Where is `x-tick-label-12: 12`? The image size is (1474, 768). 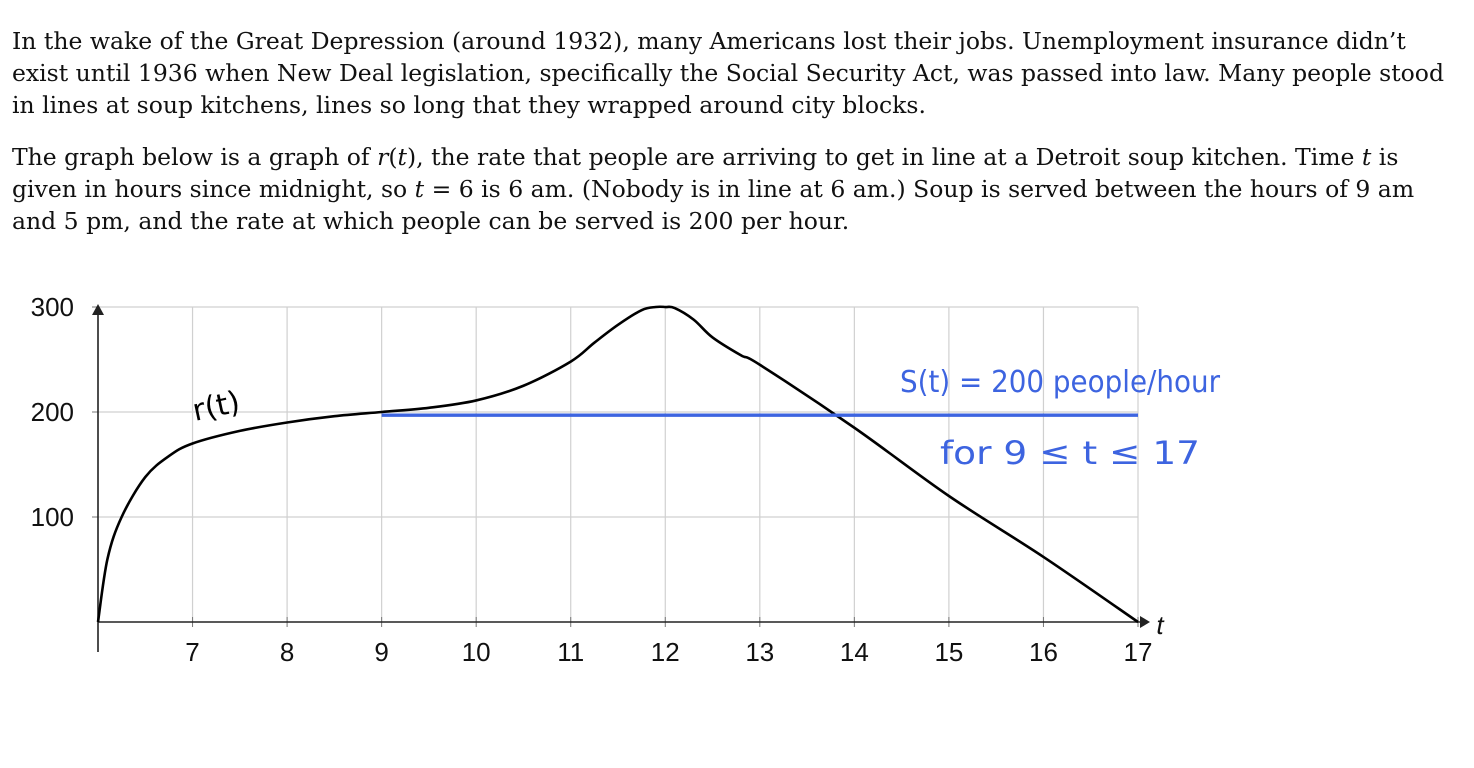 x-tick-label-12: 12 is located at coordinates (665, 652).